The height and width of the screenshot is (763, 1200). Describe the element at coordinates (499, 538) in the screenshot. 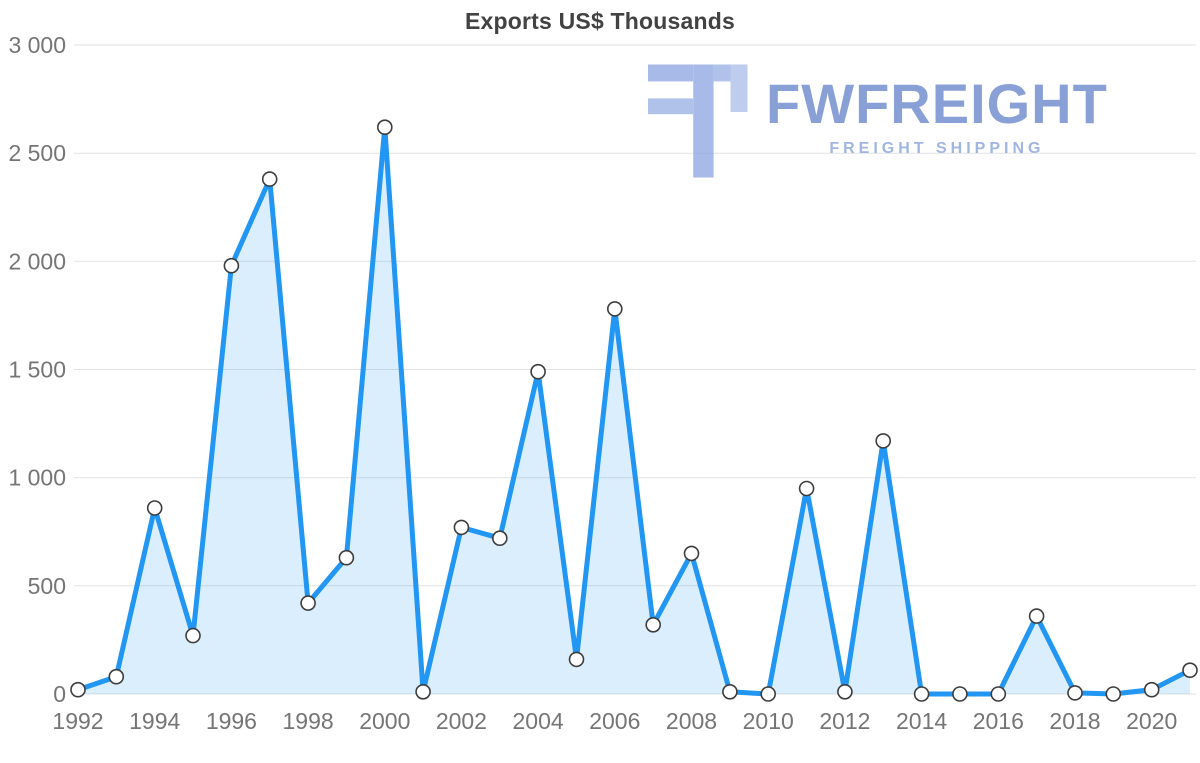

I see `data-point-2003` at that location.